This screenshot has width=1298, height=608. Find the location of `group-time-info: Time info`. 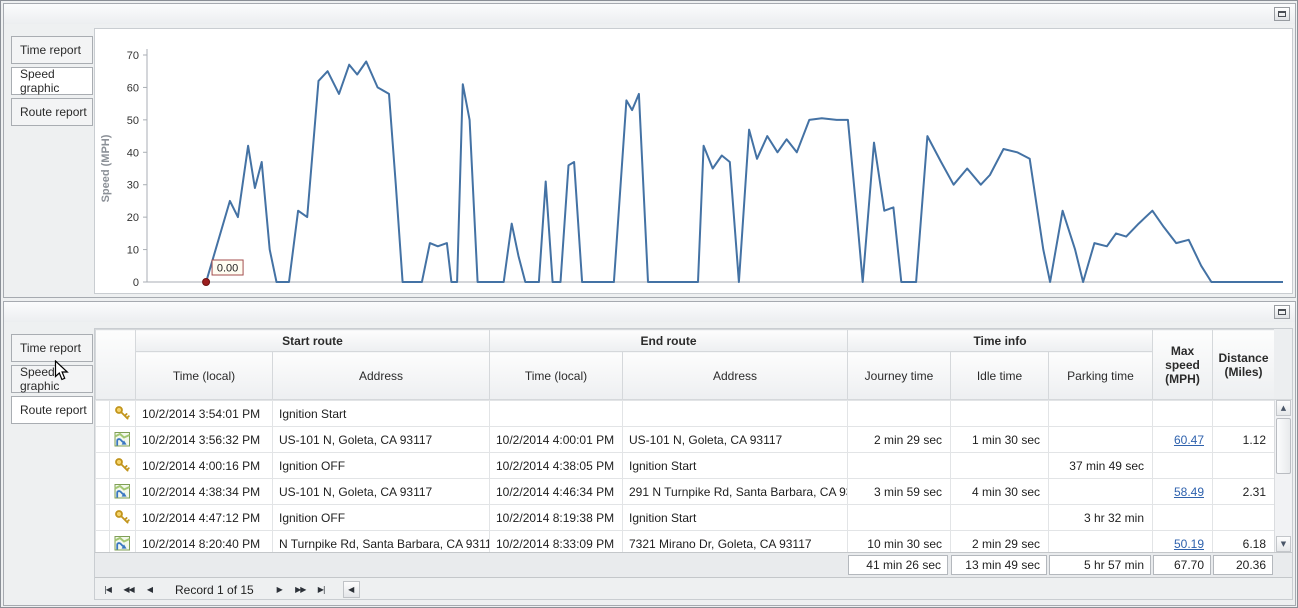

group-time-info: Time info is located at coordinates (1000, 340).